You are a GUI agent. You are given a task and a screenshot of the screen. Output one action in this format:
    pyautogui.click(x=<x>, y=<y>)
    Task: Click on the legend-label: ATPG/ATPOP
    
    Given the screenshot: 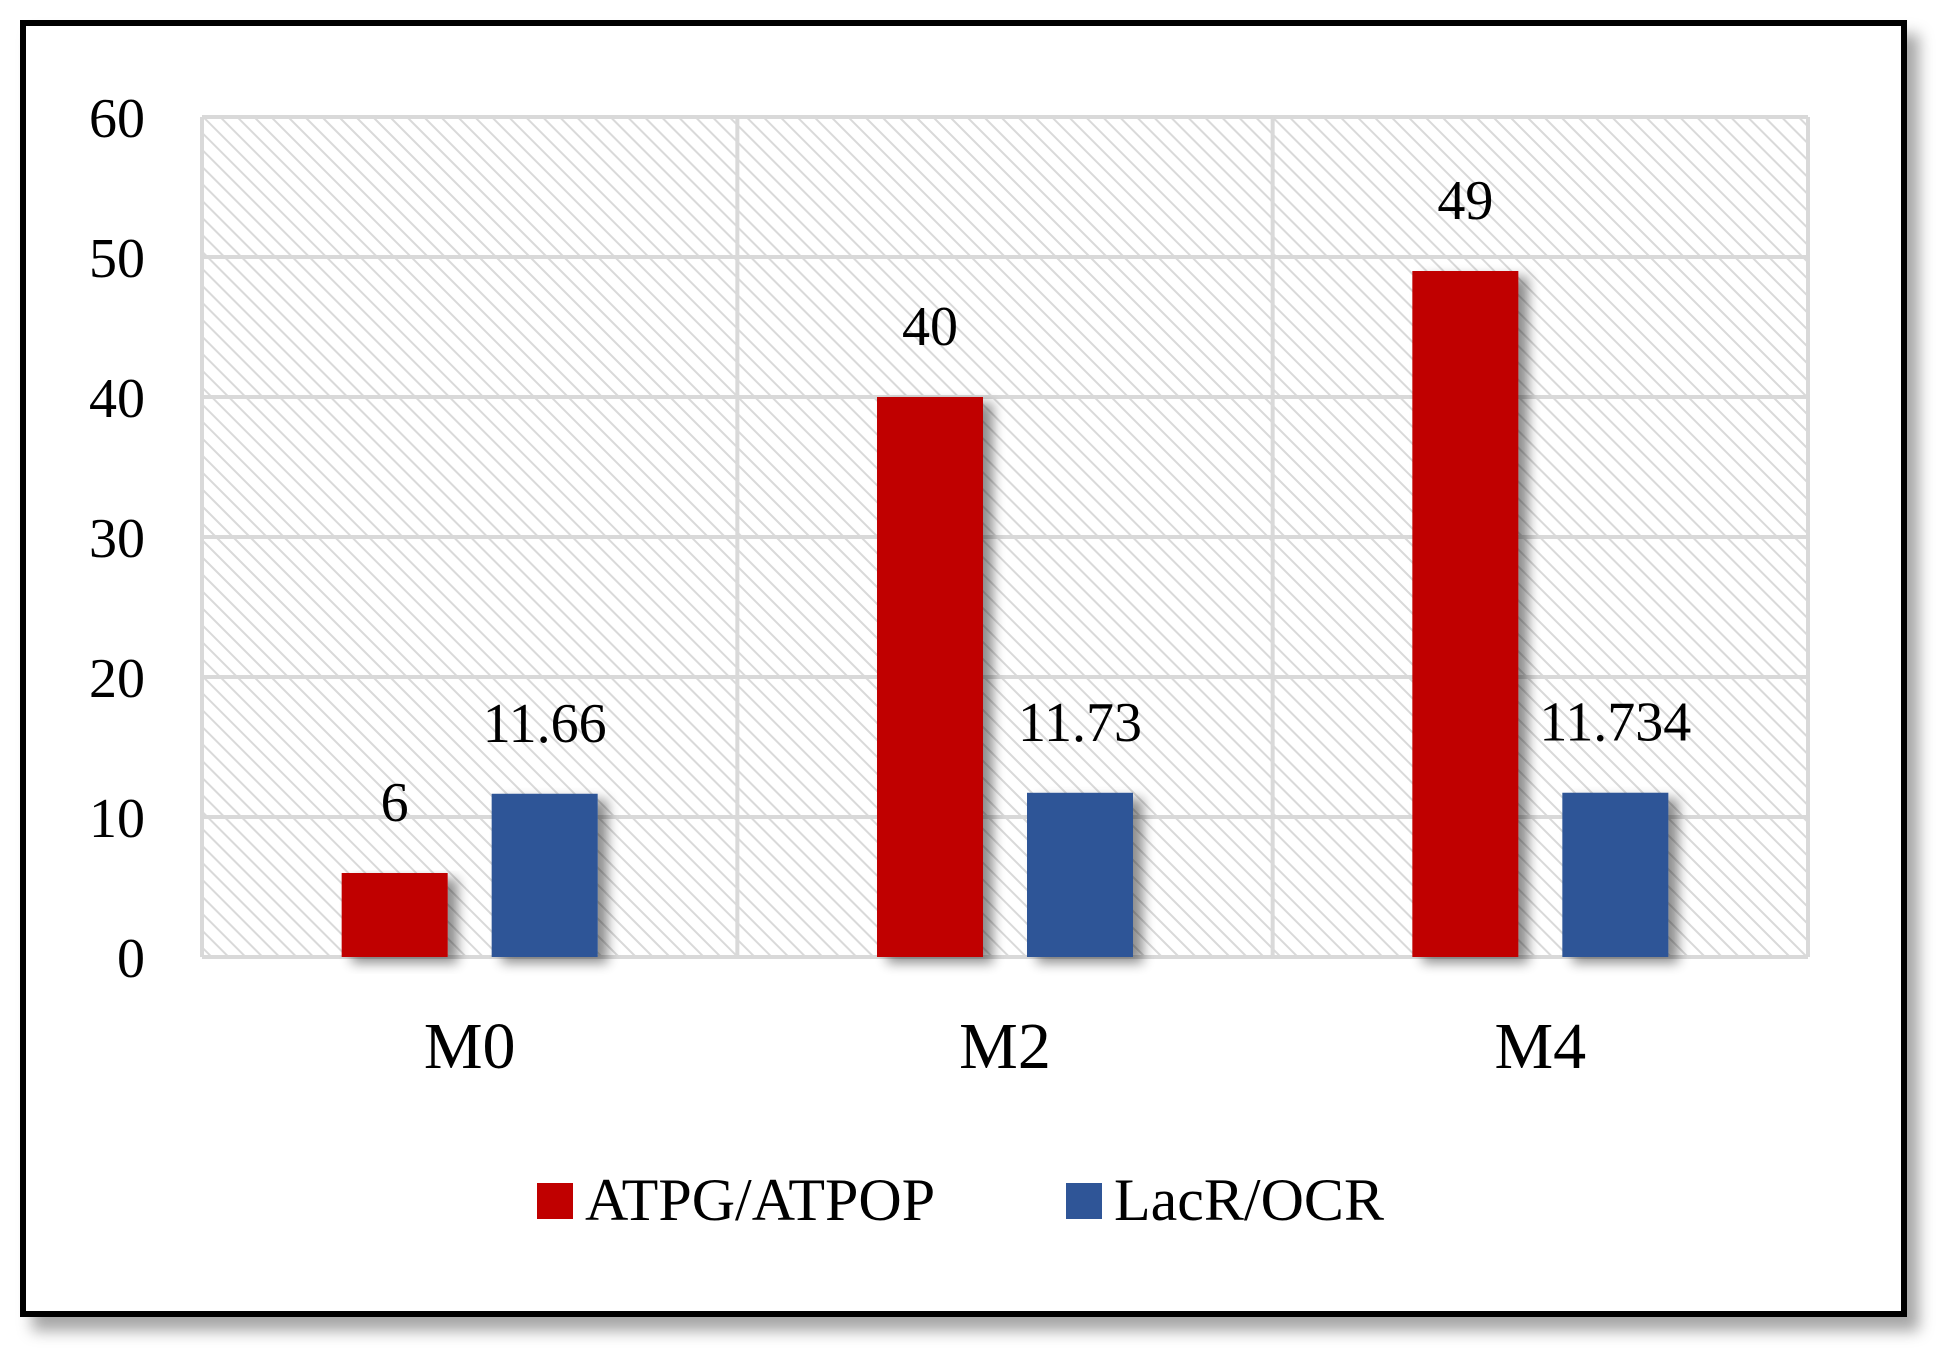 What is the action you would take?
    pyautogui.click(x=760, y=1200)
    